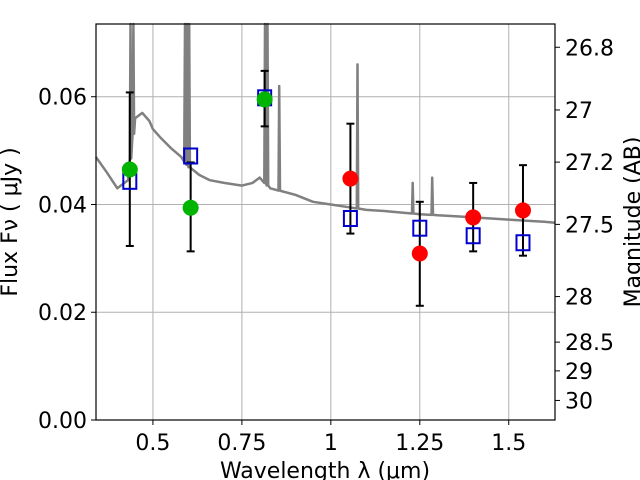  What do you see at coordinates (589, 163) in the screenshot?
I see `y2-tick-label: 27.2` at bounding box center [589, 163].